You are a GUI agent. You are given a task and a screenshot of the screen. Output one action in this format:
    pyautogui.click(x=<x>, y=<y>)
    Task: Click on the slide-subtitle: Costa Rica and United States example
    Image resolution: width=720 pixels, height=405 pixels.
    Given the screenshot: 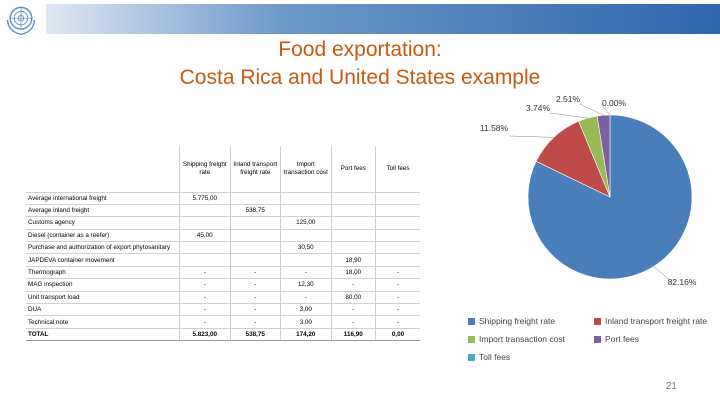 What is the action you would take?
    pyautogui.click(x=360, y=77)
    